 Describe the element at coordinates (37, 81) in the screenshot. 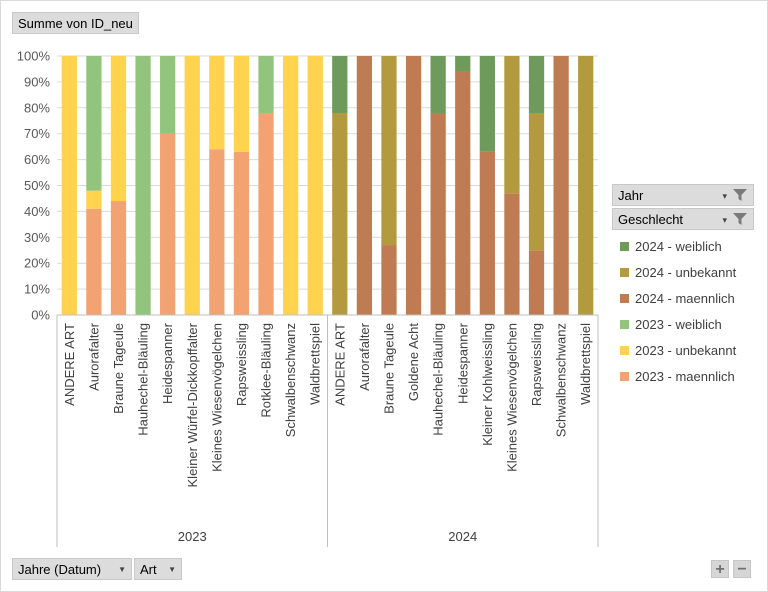

I see `y-tick-label: 90%` at that location.